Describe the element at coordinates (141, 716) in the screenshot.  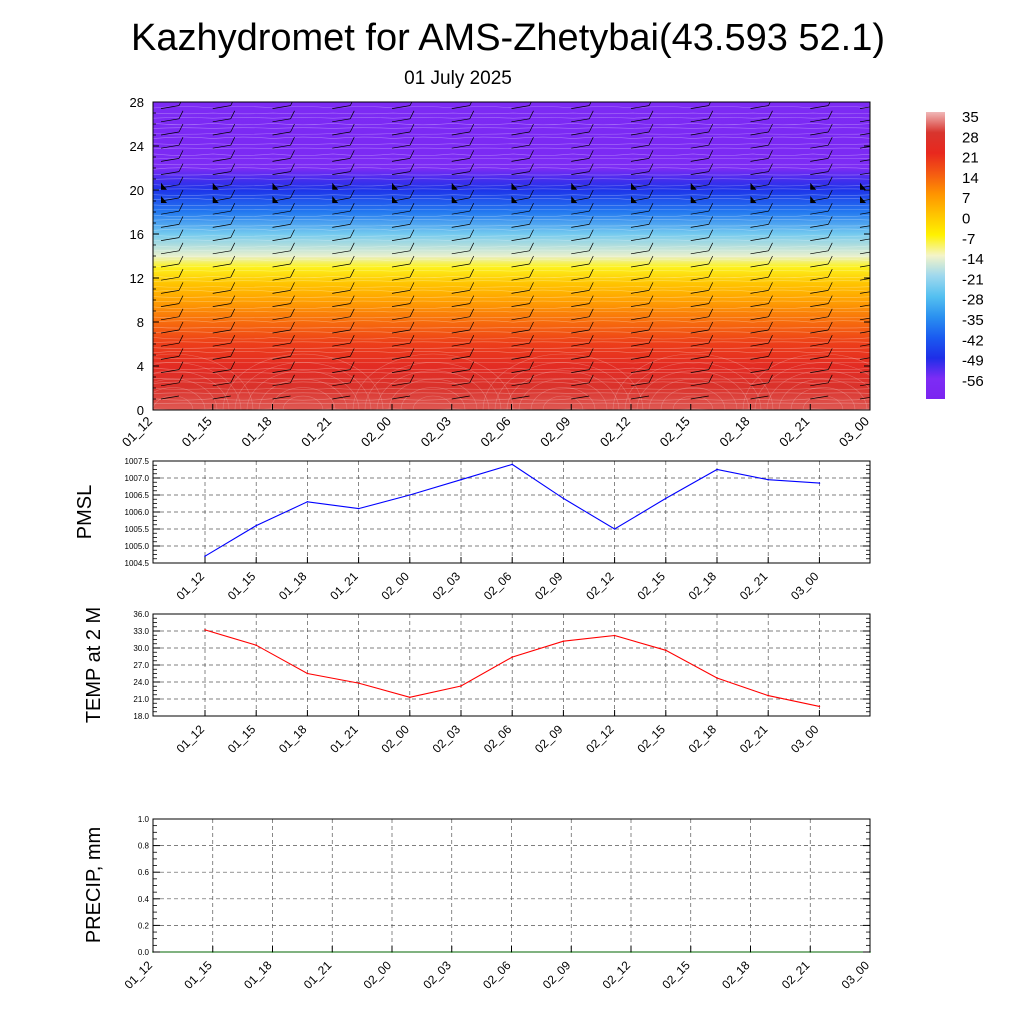
I see `y-tick-label: 18.0` at that location.